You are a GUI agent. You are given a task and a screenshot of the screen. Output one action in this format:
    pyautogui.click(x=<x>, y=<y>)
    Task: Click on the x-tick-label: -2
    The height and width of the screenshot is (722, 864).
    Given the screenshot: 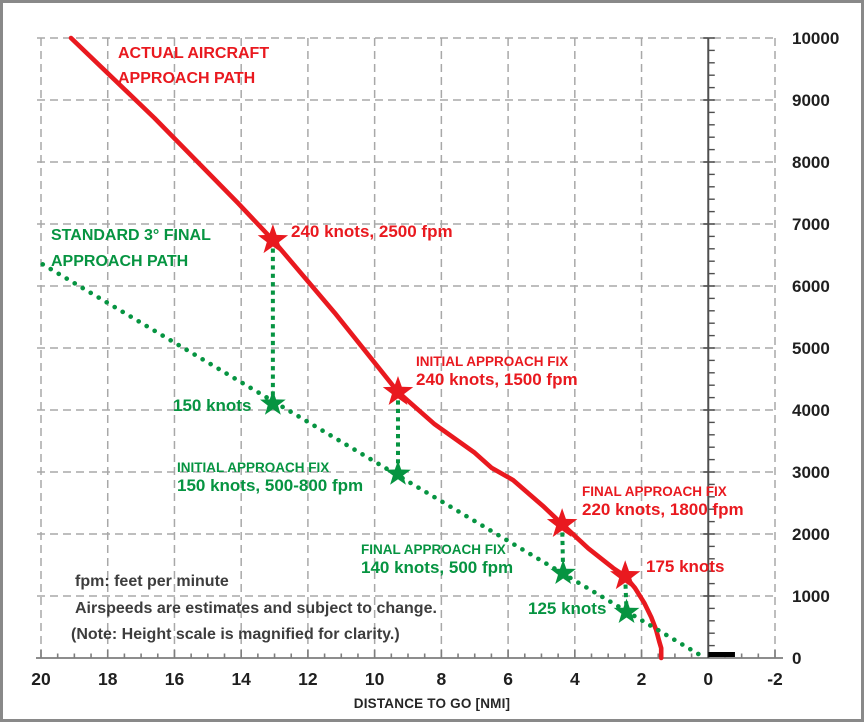 What is the action you would take?
    pyautogui.click(x=775, y=679)
    